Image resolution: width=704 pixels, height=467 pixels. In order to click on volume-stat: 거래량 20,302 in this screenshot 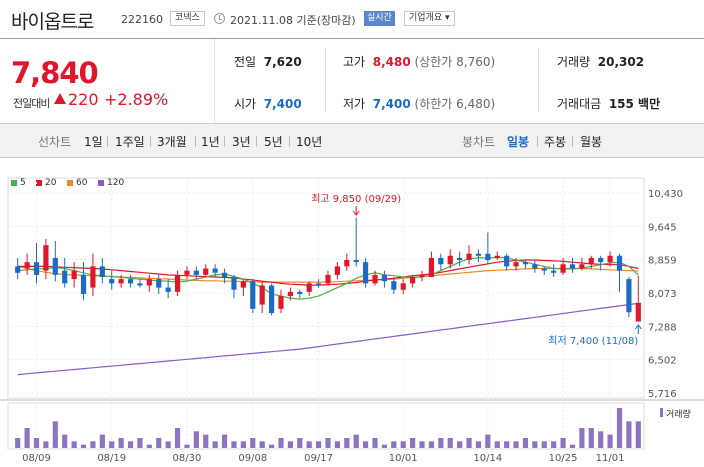, I will do `click(600, 61)`.